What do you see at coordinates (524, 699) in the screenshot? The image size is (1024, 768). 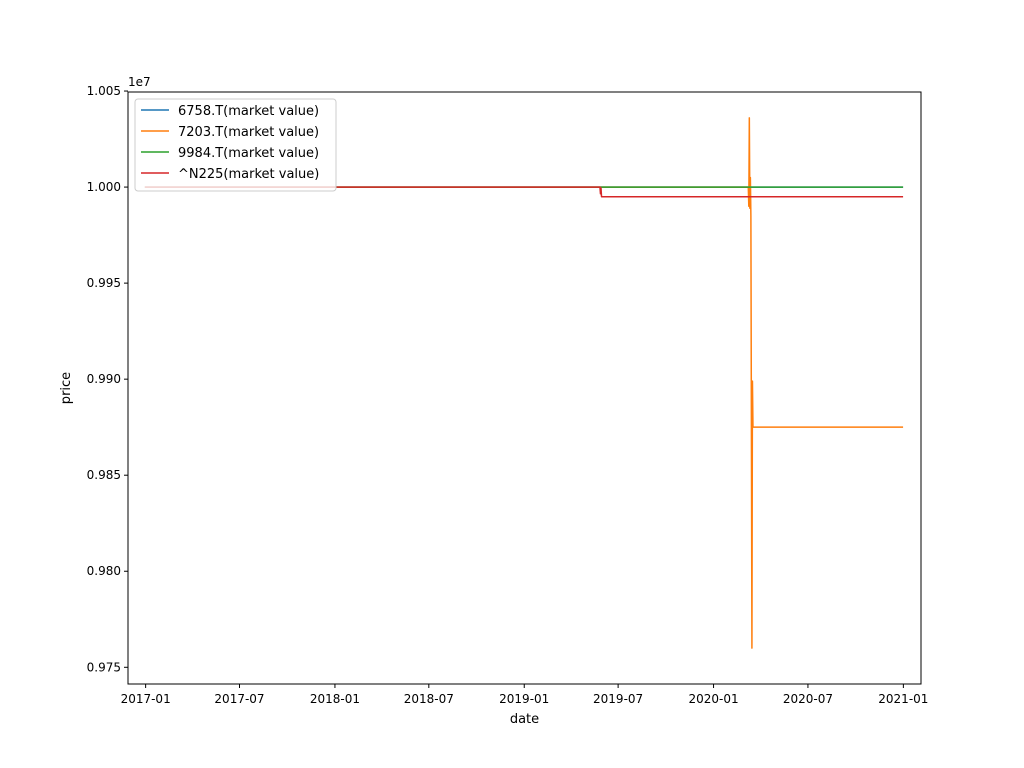 I see `x-tick-label: 2019-01` at bounding box center [524, 699].